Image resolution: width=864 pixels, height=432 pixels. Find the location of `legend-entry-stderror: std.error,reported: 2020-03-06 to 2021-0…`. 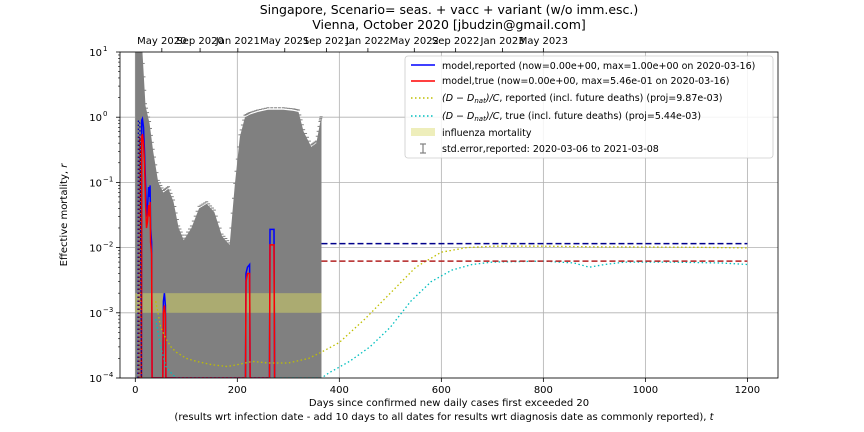

legend-entry-stderror: std.error,reported: 2020-03-06 to 2021-0… is located at coordinates (539, 149).